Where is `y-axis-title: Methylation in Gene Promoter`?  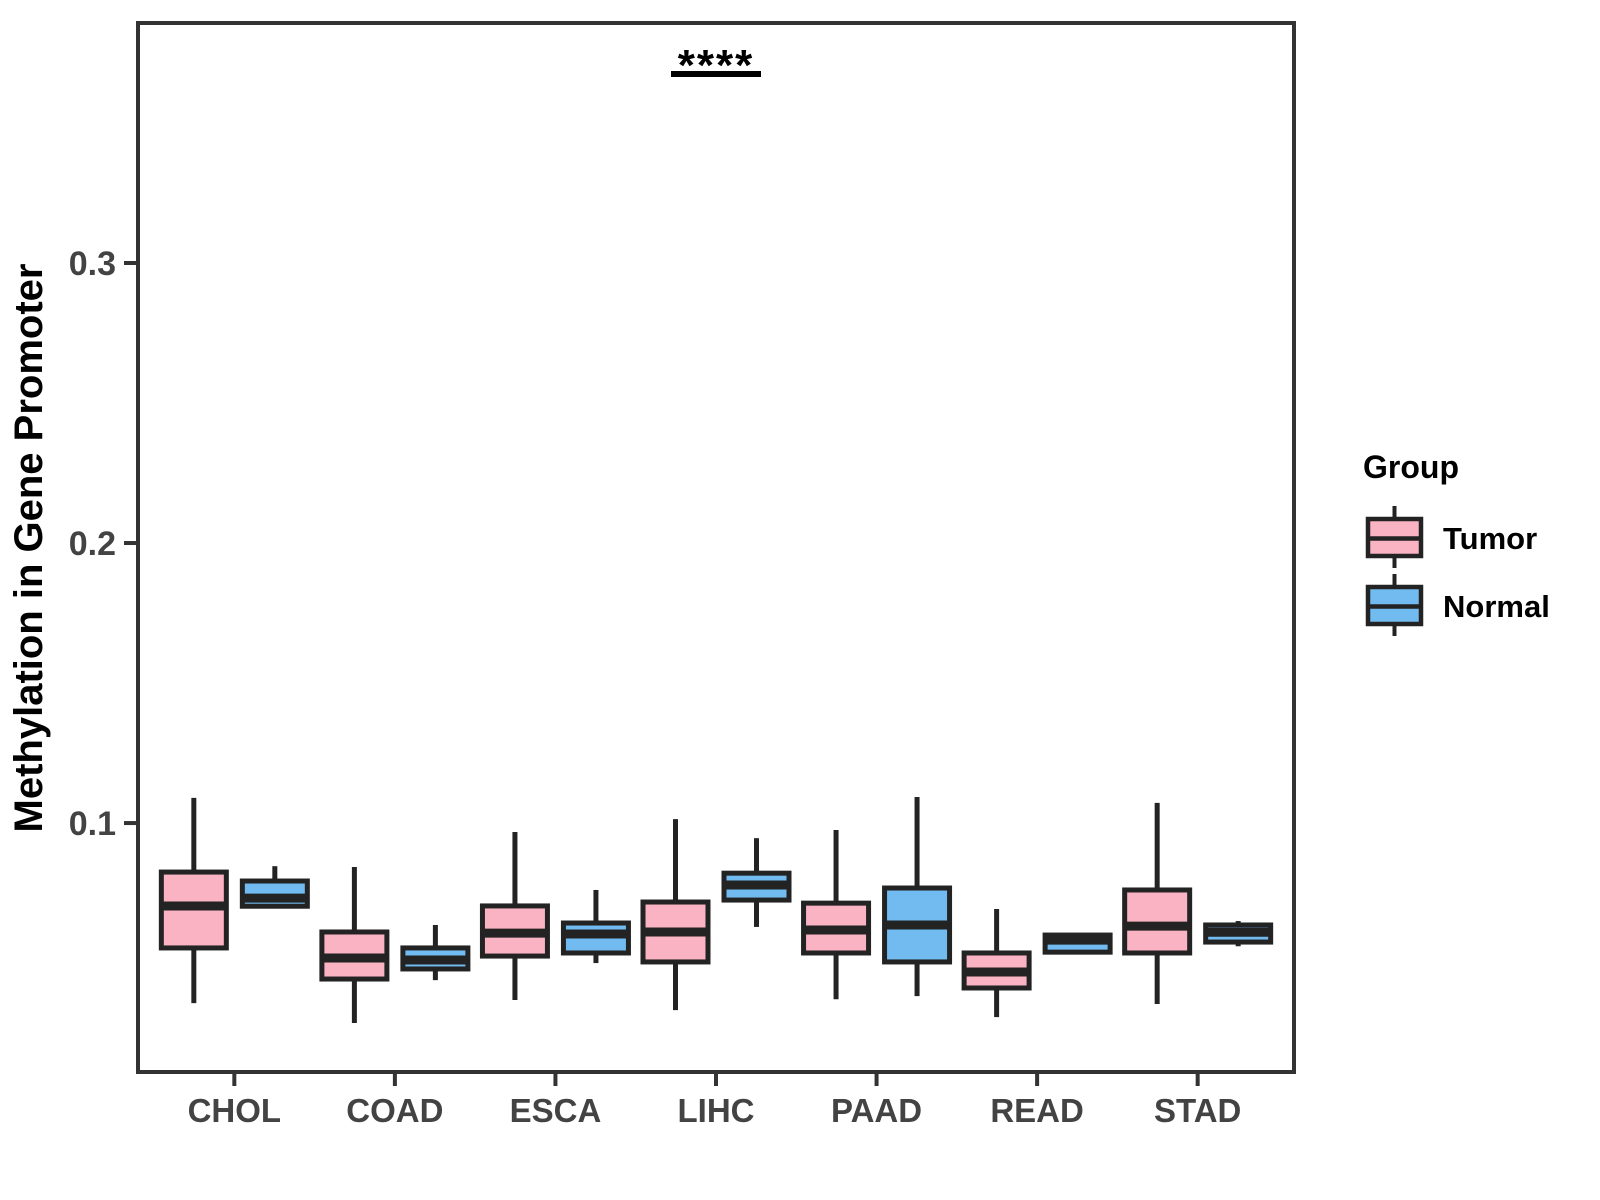 y-axis-title: Methylation in Gene Promoter is located at coordinates (29, 548).